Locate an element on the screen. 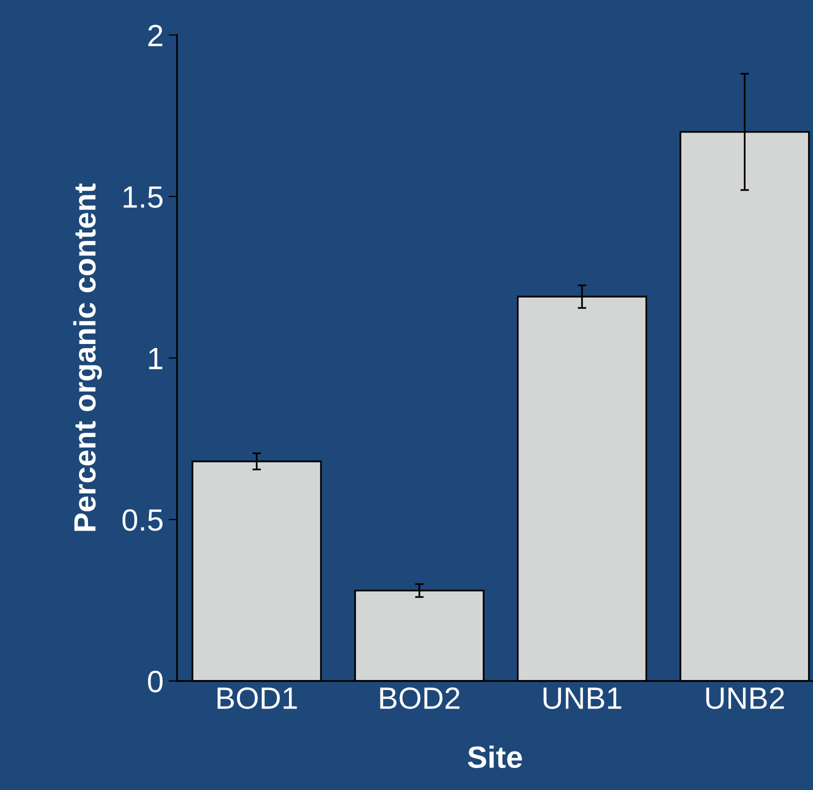 The height and width of the screenshot is (790, 813). x-tick-label: BOD2 is located at coordinates (420, 698).